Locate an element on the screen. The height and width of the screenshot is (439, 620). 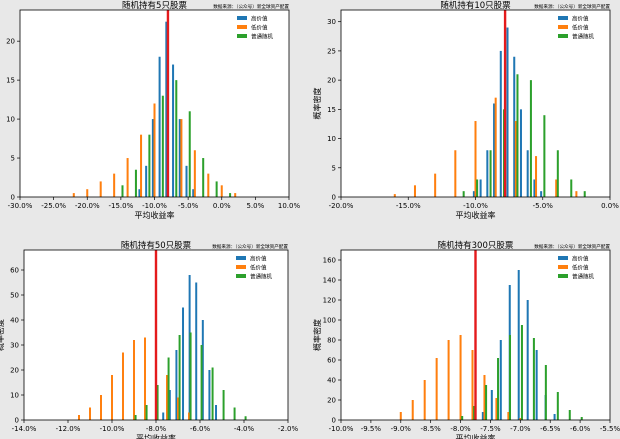
x-tick-label: -4.0% is located at coordinates (244, 429).